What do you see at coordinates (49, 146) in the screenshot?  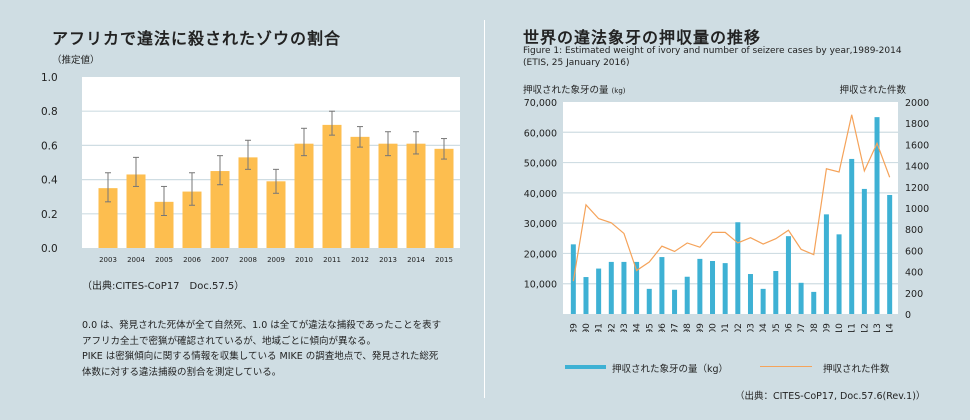 I see `y-tick-label: 0.6` at bounding box center [49, 146].